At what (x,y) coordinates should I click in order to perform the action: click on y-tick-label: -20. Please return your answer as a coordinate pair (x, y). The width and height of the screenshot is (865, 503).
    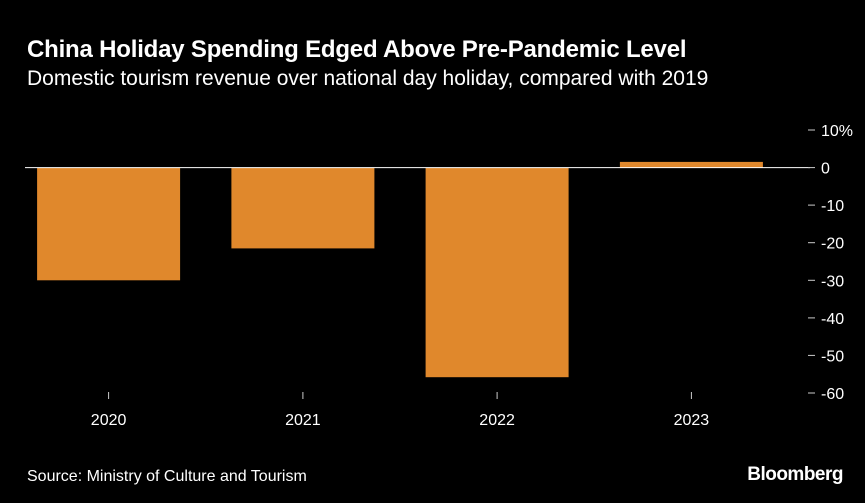
    Looking at the image, I should click on (832, 244).